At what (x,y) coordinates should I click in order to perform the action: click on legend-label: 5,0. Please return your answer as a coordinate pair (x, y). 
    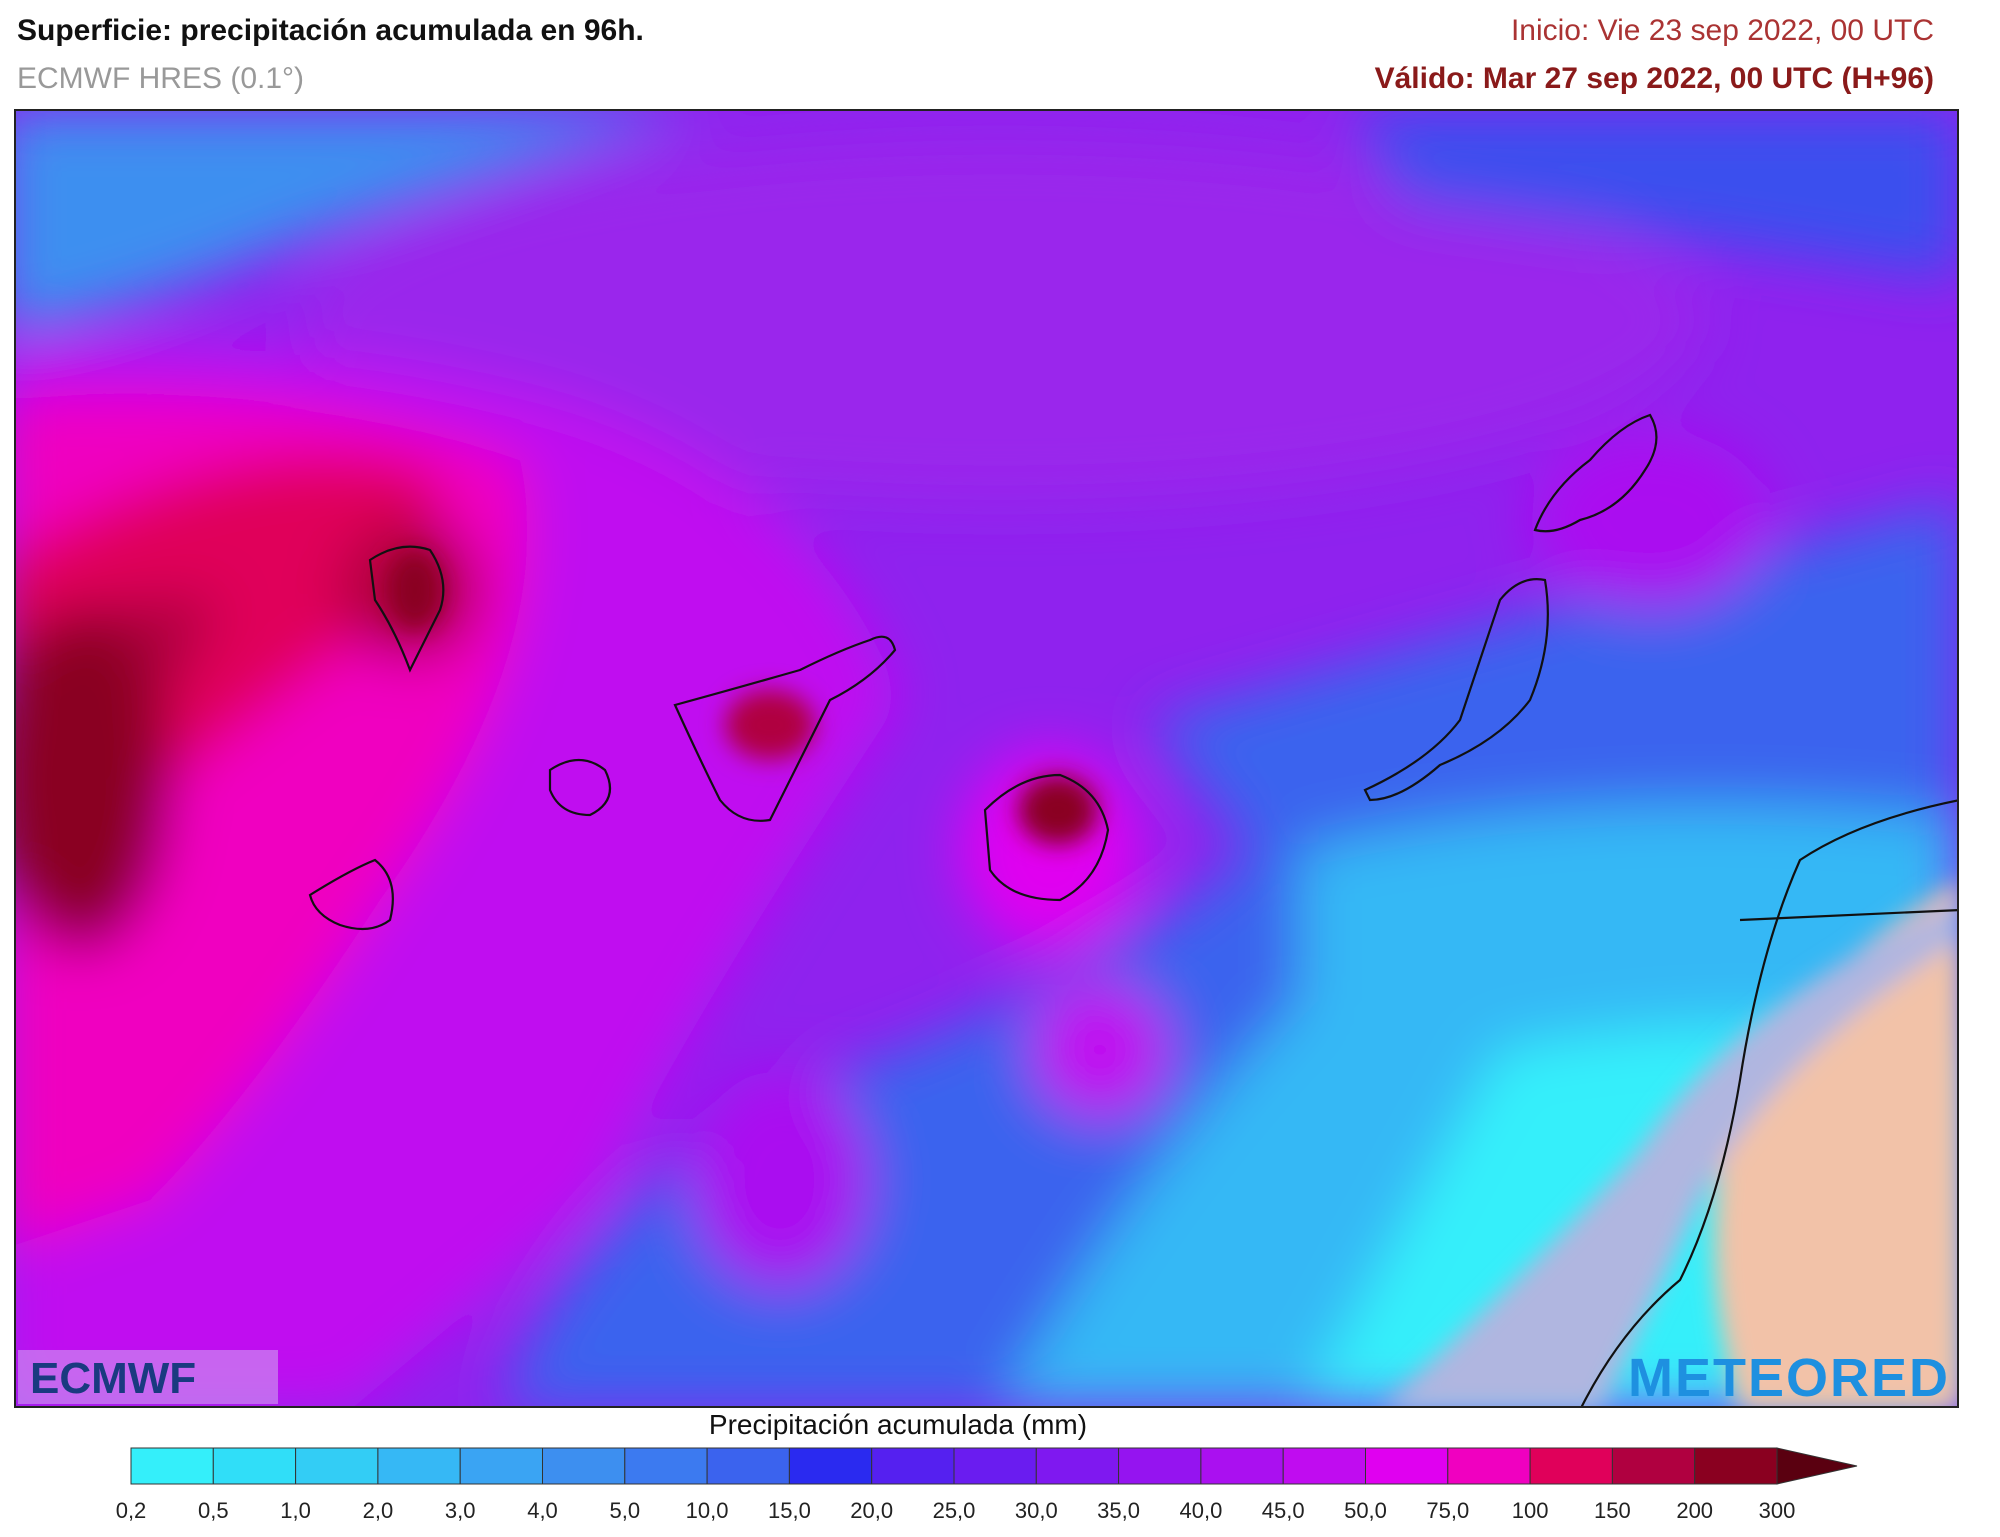
    Looking at the image, I should click on (625, 1510).